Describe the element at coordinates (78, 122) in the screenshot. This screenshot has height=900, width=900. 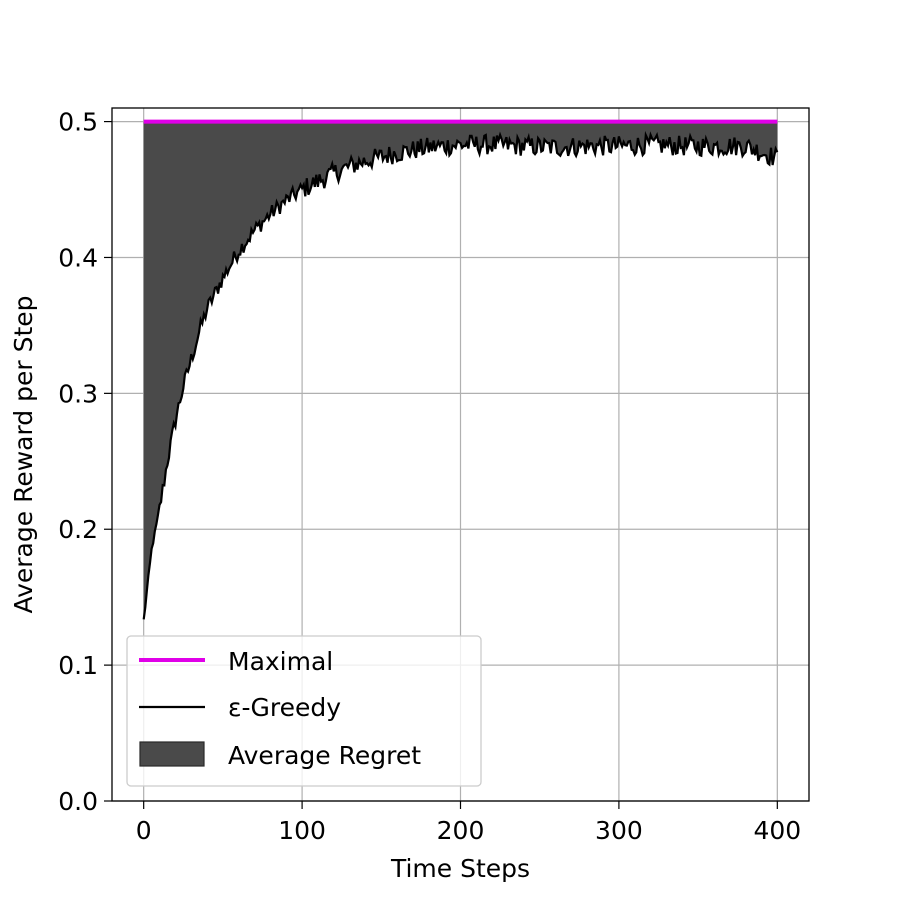
I see `y-tick-label: 0.5` at that location.